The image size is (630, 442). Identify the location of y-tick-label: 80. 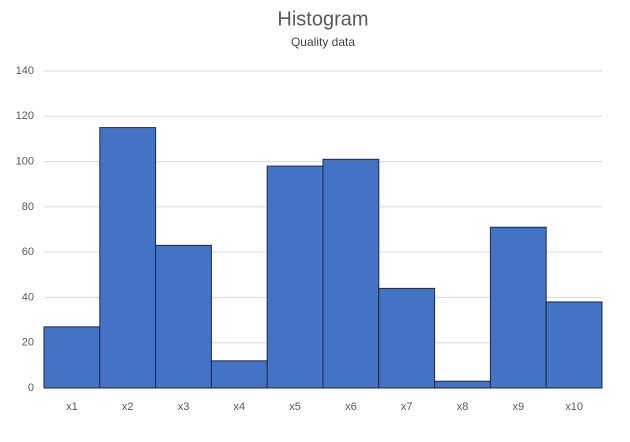
(28, 207).